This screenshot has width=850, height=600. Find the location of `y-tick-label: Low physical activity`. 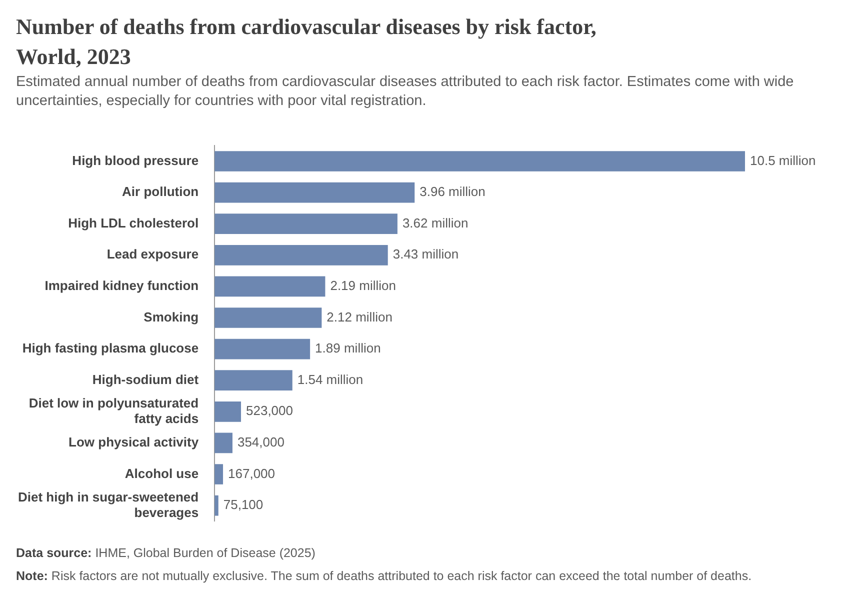

y-tick-label: Low physical activity is located at coordinates (134, 442).